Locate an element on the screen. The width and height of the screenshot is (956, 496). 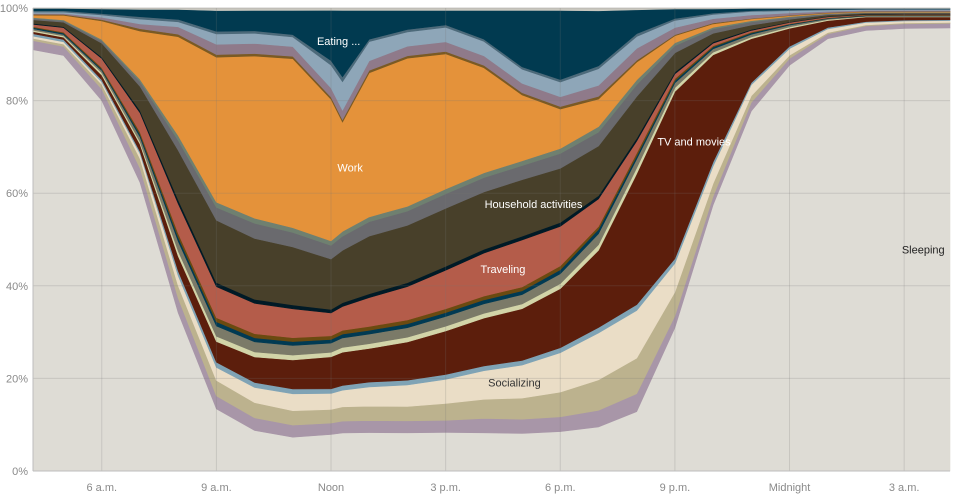
x-tick-label: 3 p.m. is located at coordinates (445, 488).